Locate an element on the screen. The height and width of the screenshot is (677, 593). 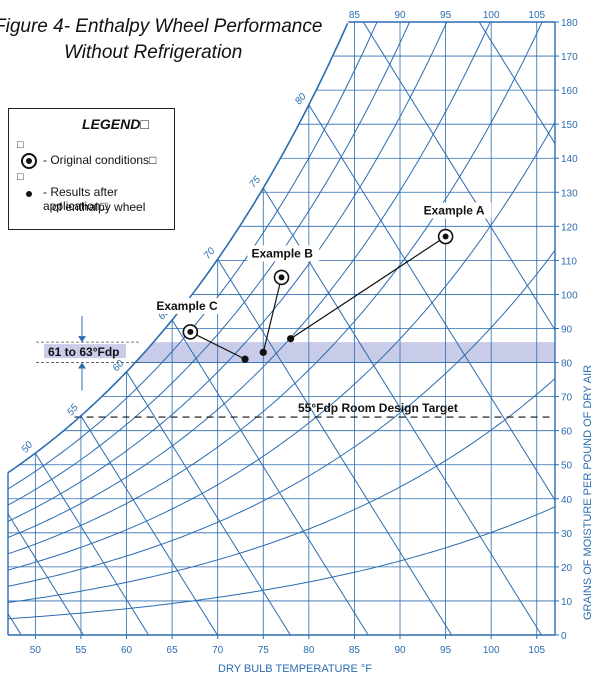
y-tick-label: 40 is located at coordinates (567, 500).